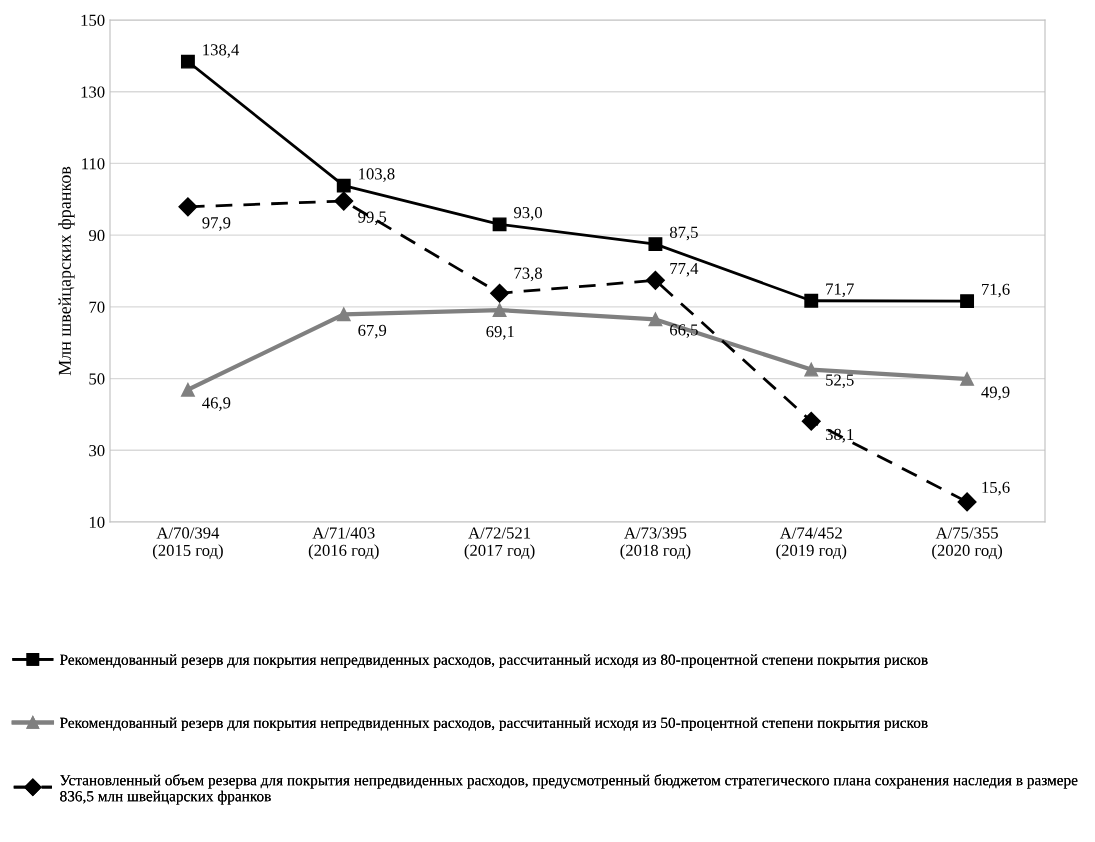 The height and width of the screenshot is (842, 1095). Describe the element at coordinates (684, 331) in the screenshot. I see `data-label: 66,5` at that location.